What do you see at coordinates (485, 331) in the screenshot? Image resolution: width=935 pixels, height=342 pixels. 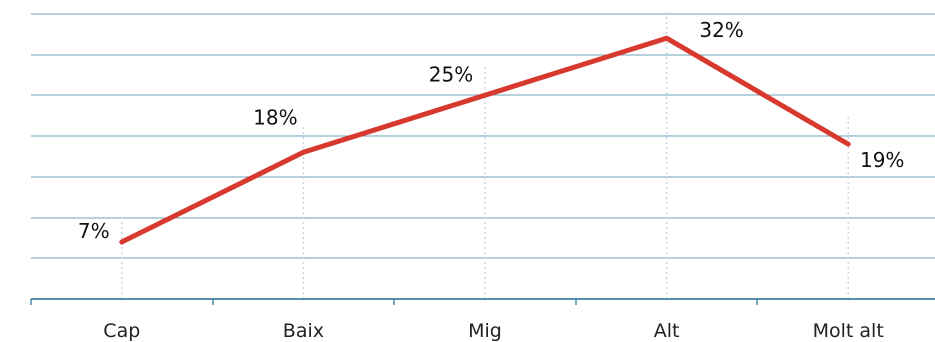 I see `x-tick-label: Mig` at bounding box center [485, 331].